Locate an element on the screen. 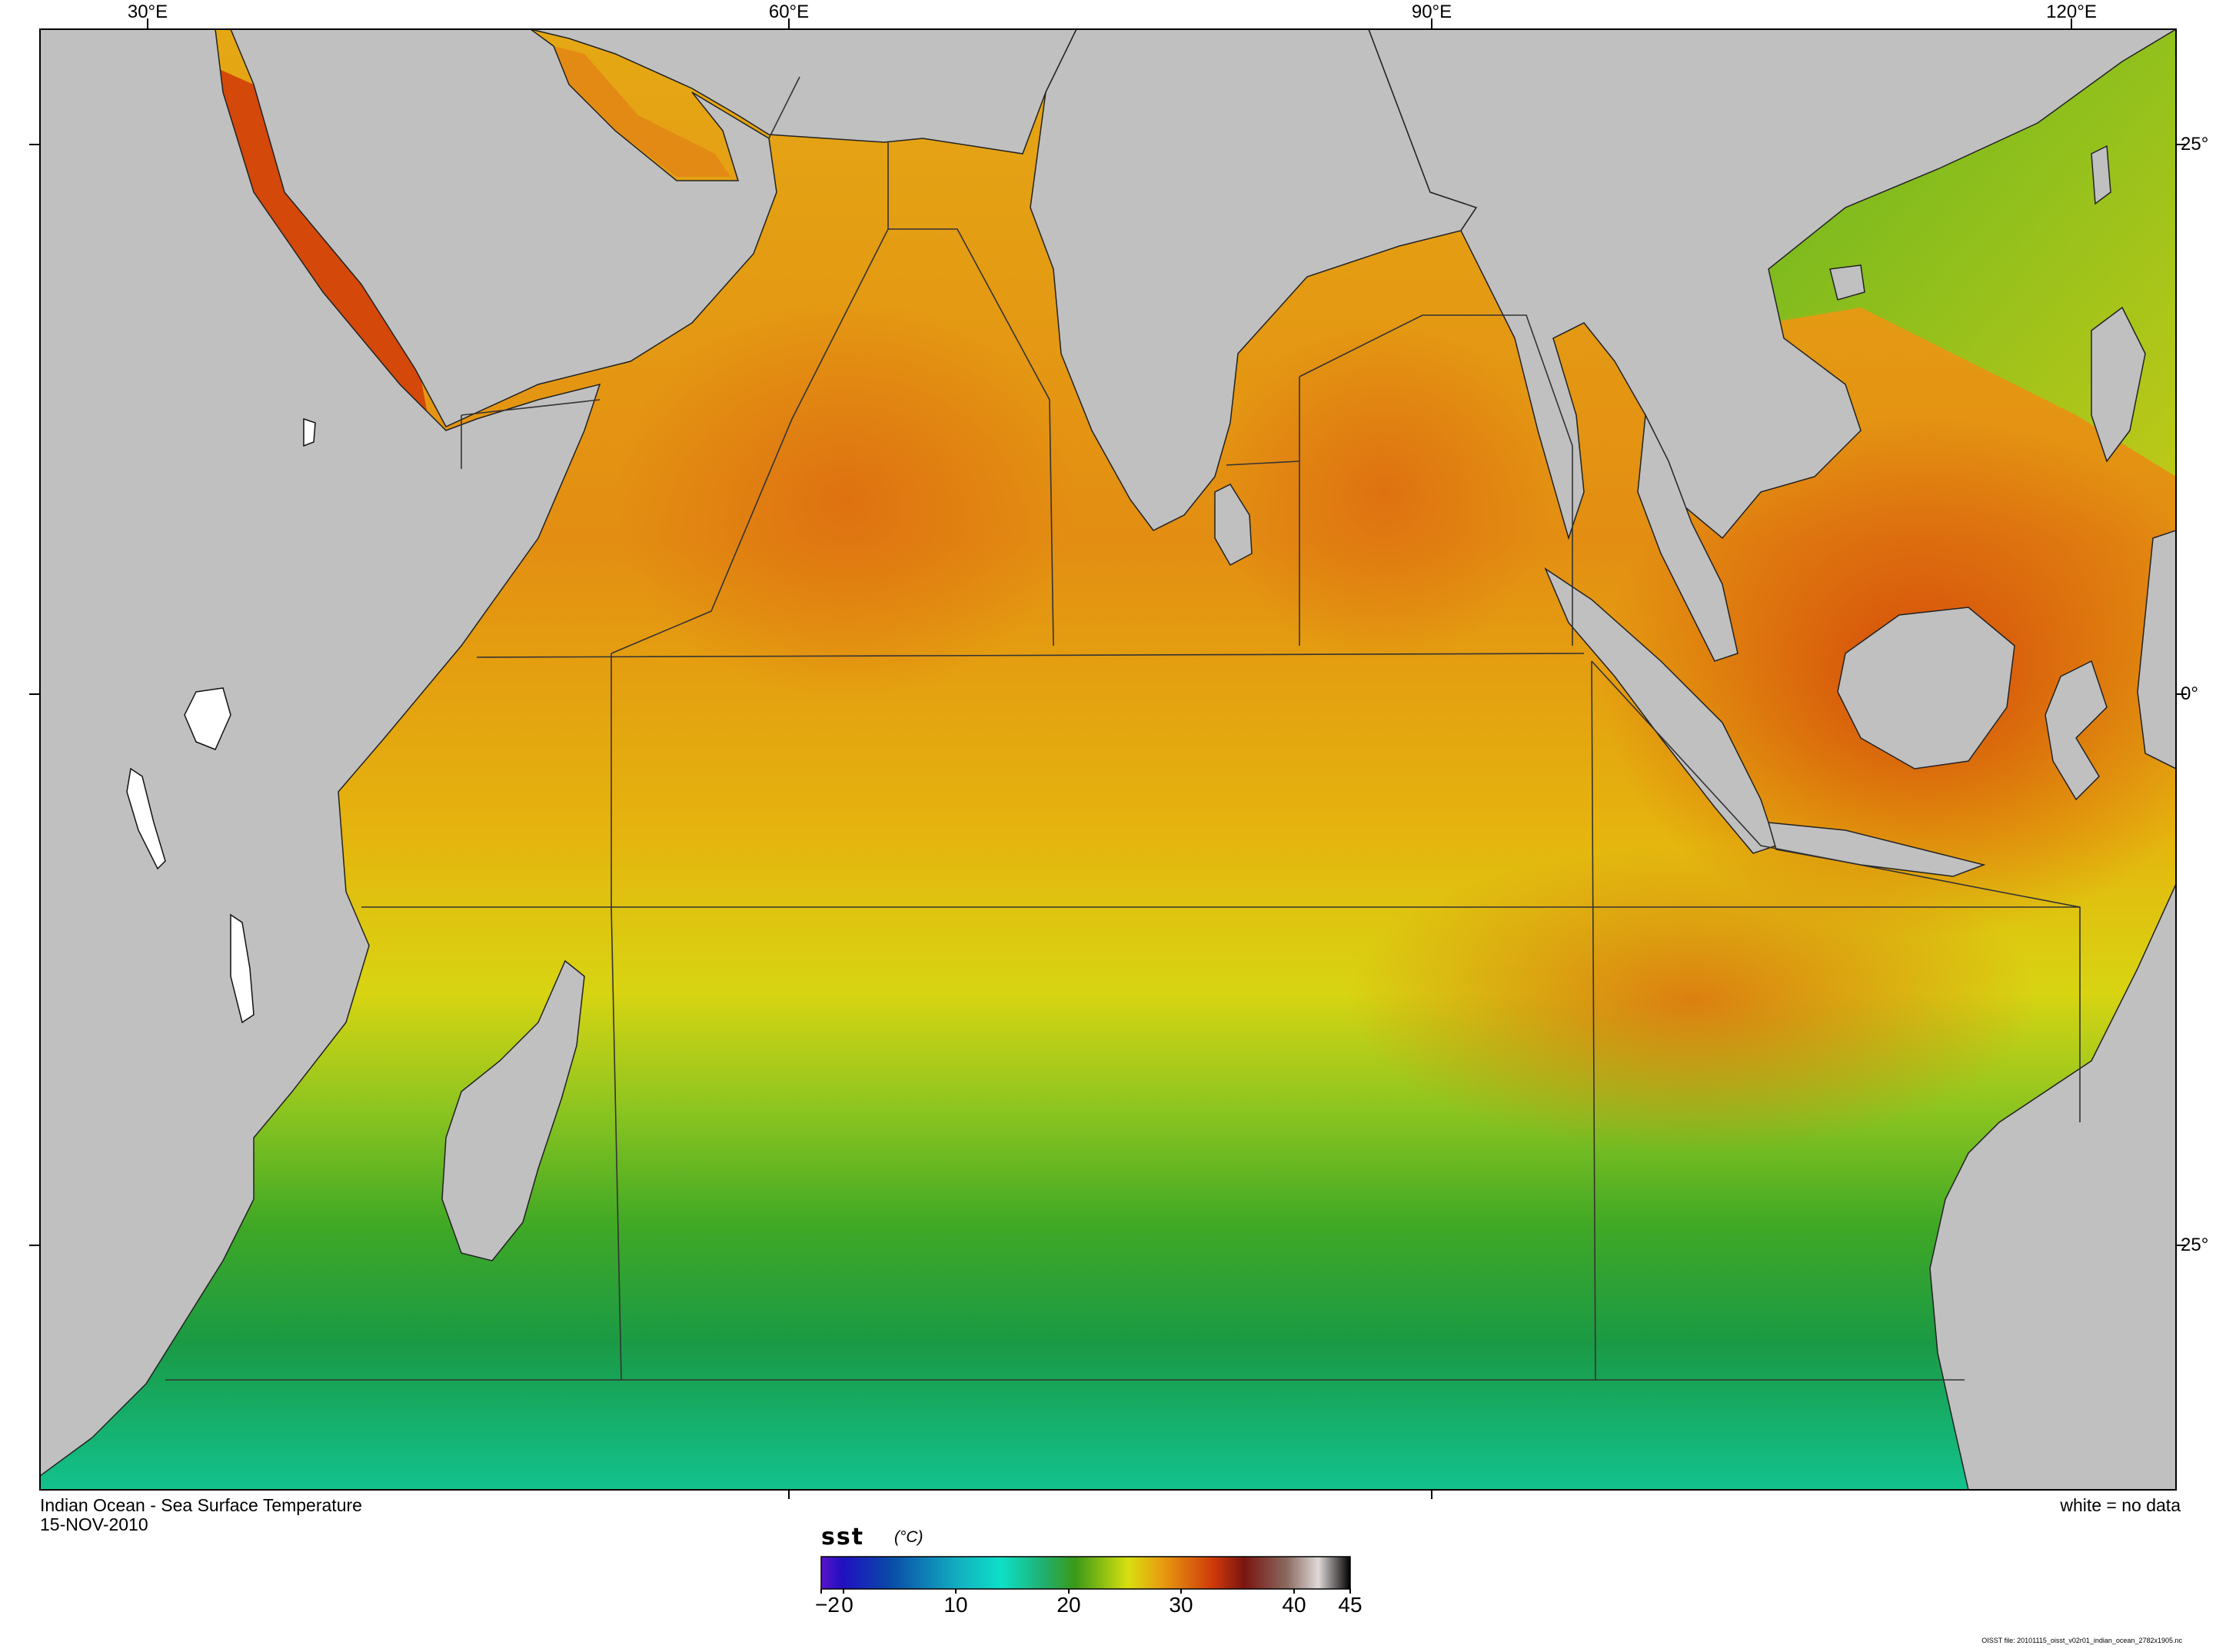 Image resolution: width=2216 pixels, height=1652 pixels. lat-label-25s: 25° is located at coordinates (2195, 1245).